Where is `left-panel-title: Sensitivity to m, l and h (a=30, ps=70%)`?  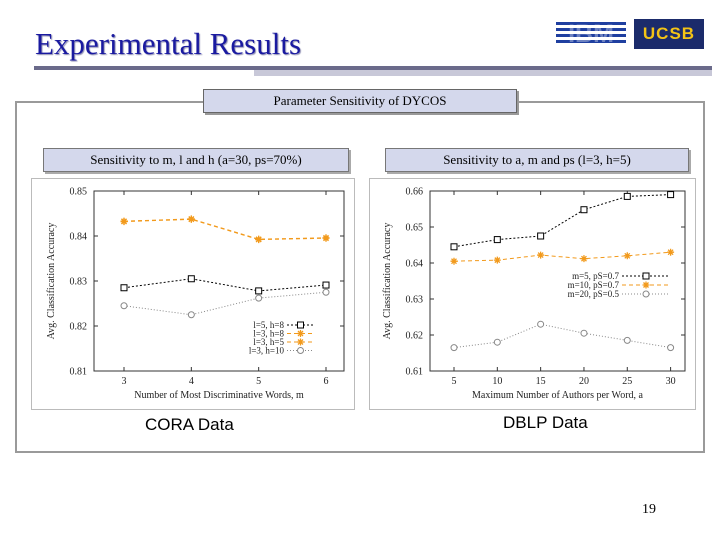
left-panel-title: Sensitivity to m, l and h (a=30, ps=70%) is located at coordinates (196, 160).